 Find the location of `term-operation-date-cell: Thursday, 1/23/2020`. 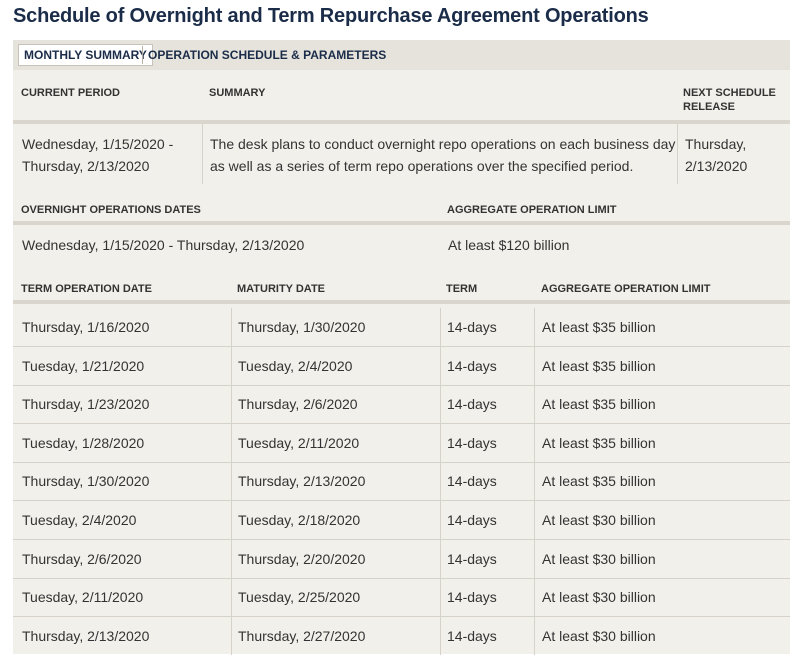

term-operation-date-cell: Thursday, 1/23/2020 is located at coordinates (86, 404).